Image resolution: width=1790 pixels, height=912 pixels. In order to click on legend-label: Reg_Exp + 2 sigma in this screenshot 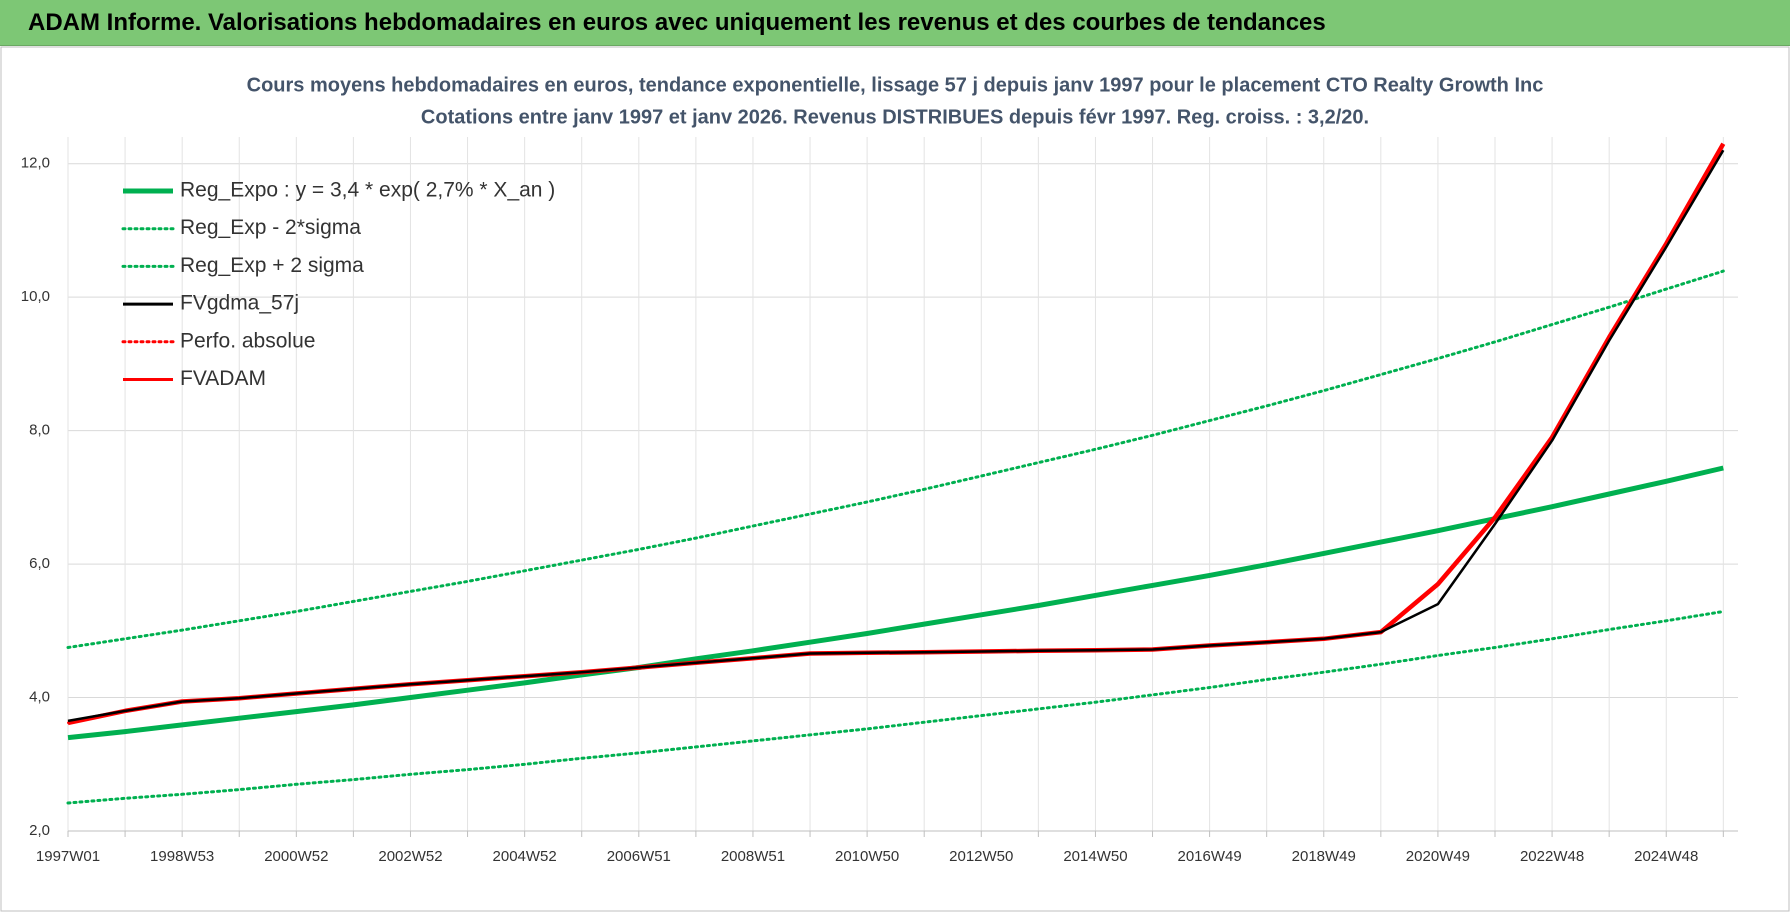, I will do `click(272, 265)`.